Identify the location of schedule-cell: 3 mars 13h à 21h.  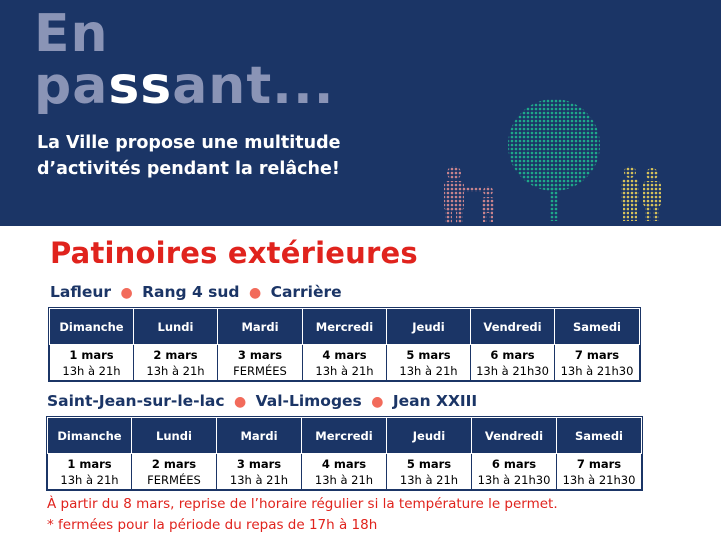
(259, 471).